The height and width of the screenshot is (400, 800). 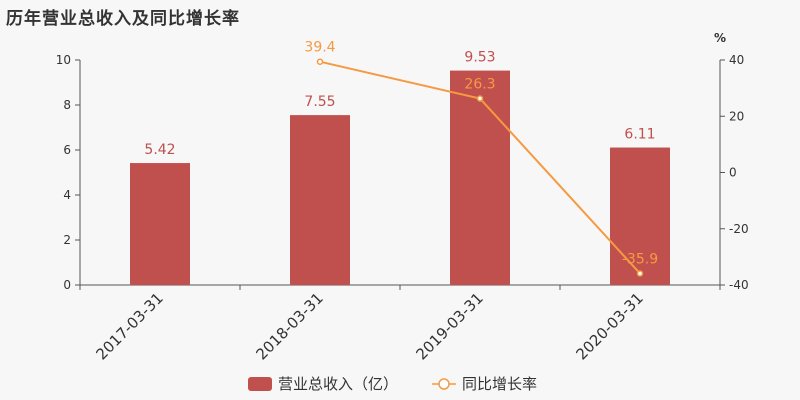 I want to click on left-tick-label: 8, so click(x=67, y=105).